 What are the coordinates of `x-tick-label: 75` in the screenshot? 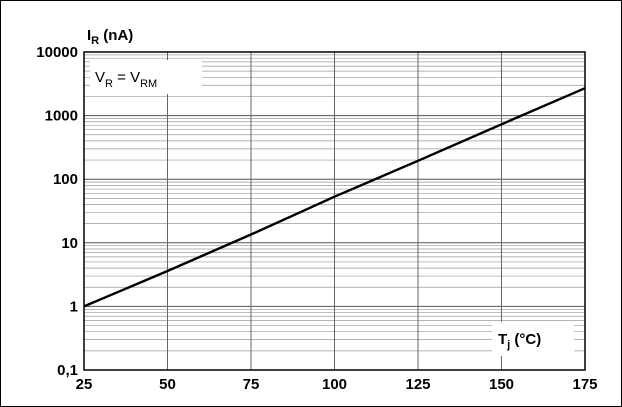 It's located at (251, 384).